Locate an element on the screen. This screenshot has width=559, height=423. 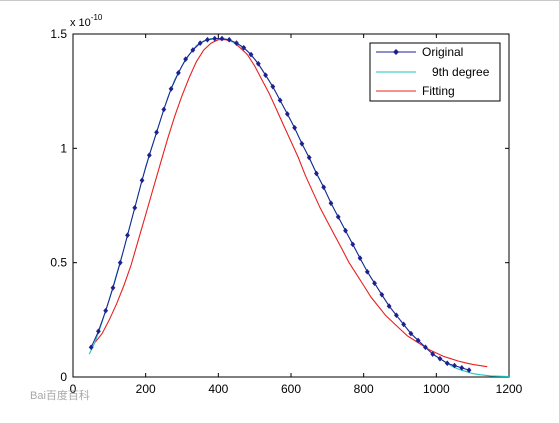
x-tick-label: 1000 is located at coordinates (436, 389).